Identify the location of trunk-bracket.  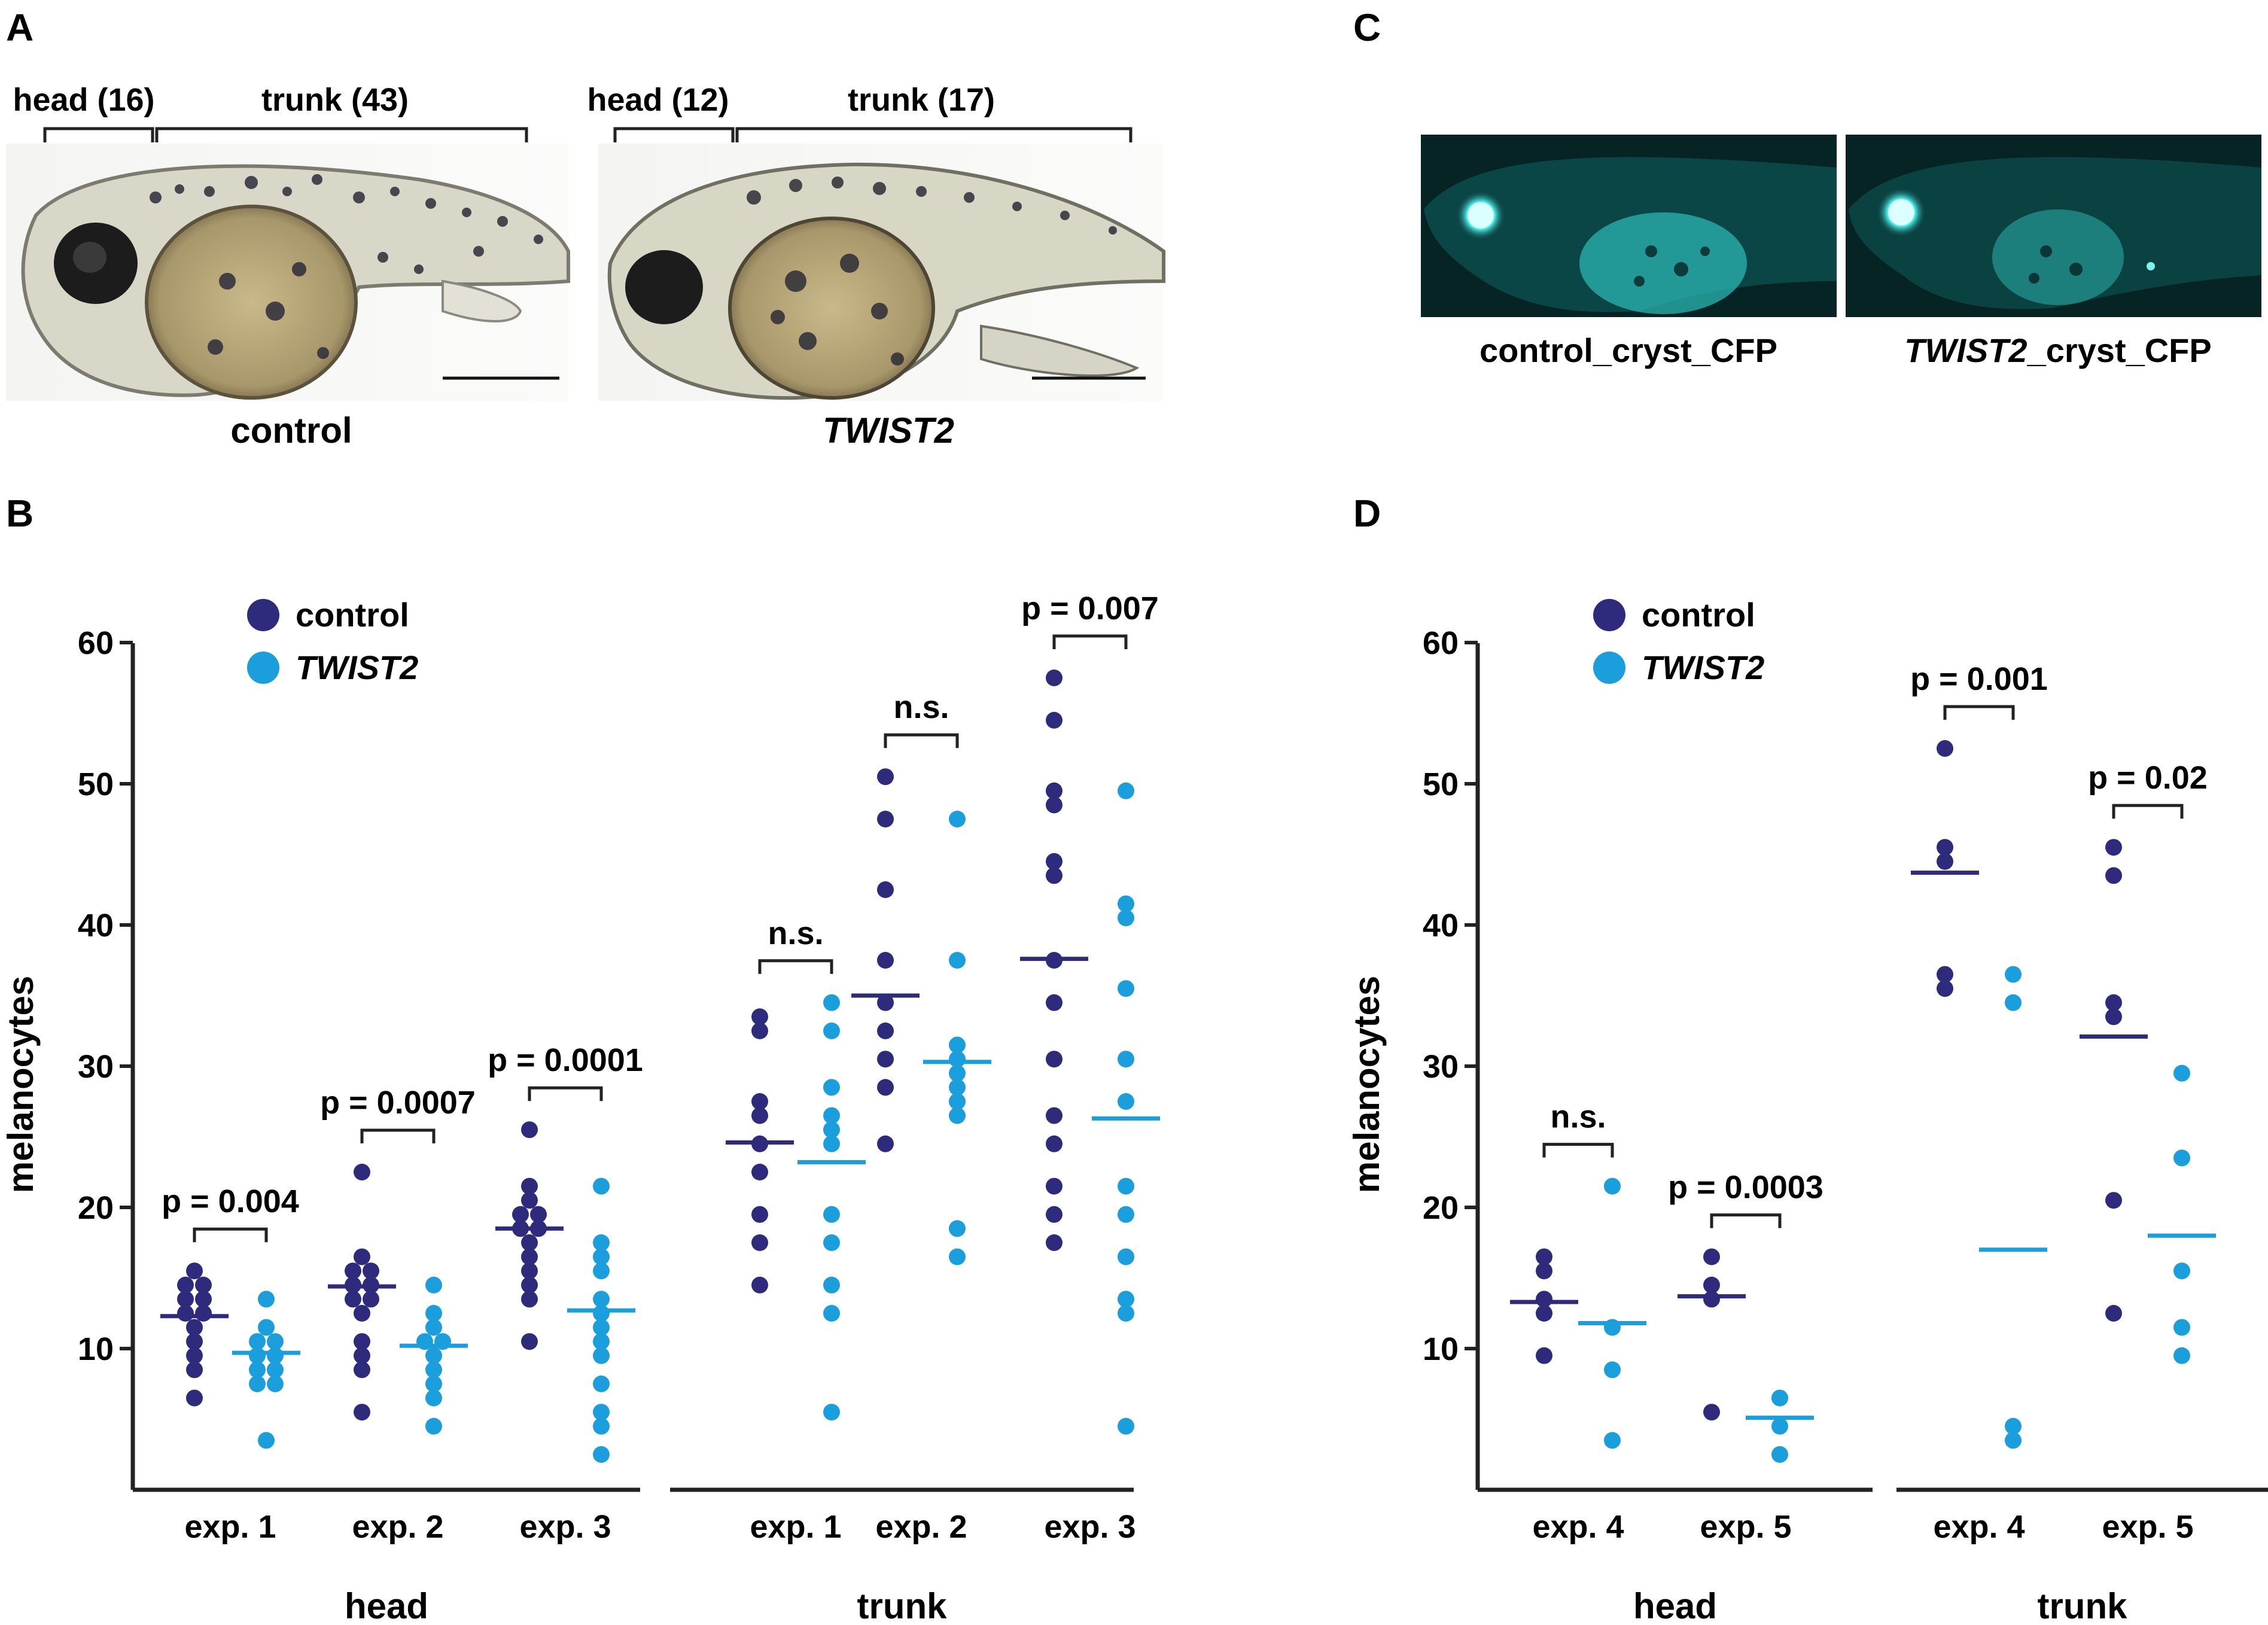
(934, 134).